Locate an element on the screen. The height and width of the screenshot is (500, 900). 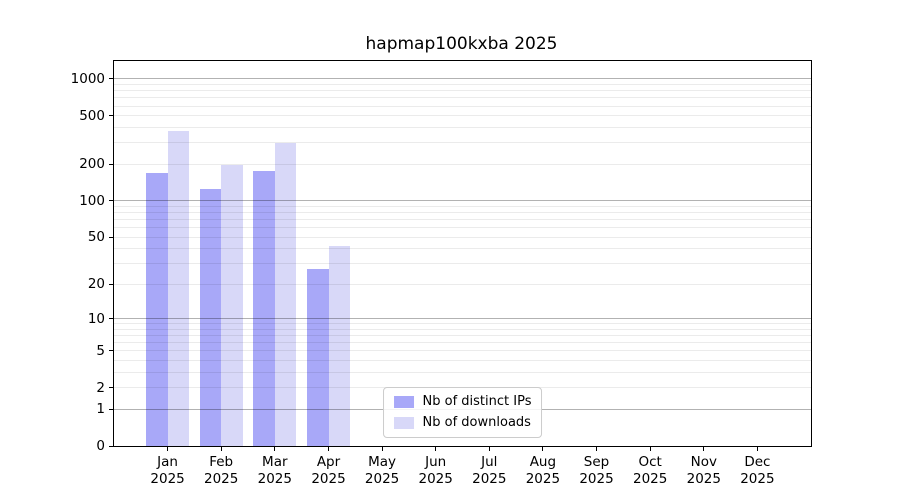
legend-item-downloads: Nb of downloads is located at coordinates (462, 423).